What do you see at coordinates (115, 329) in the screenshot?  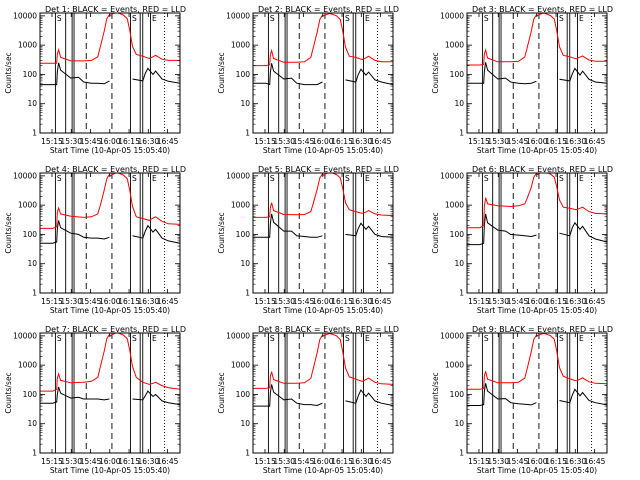 I see `panel-title: Det 7: BLACK = Events, RED = LLD` at bounding box center [115, 329].